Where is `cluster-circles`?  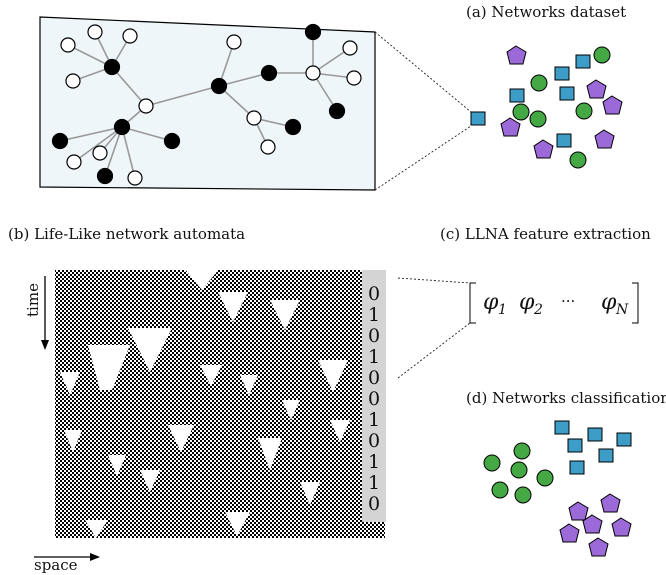
cluster-circles is located at coordinates (518, 473).